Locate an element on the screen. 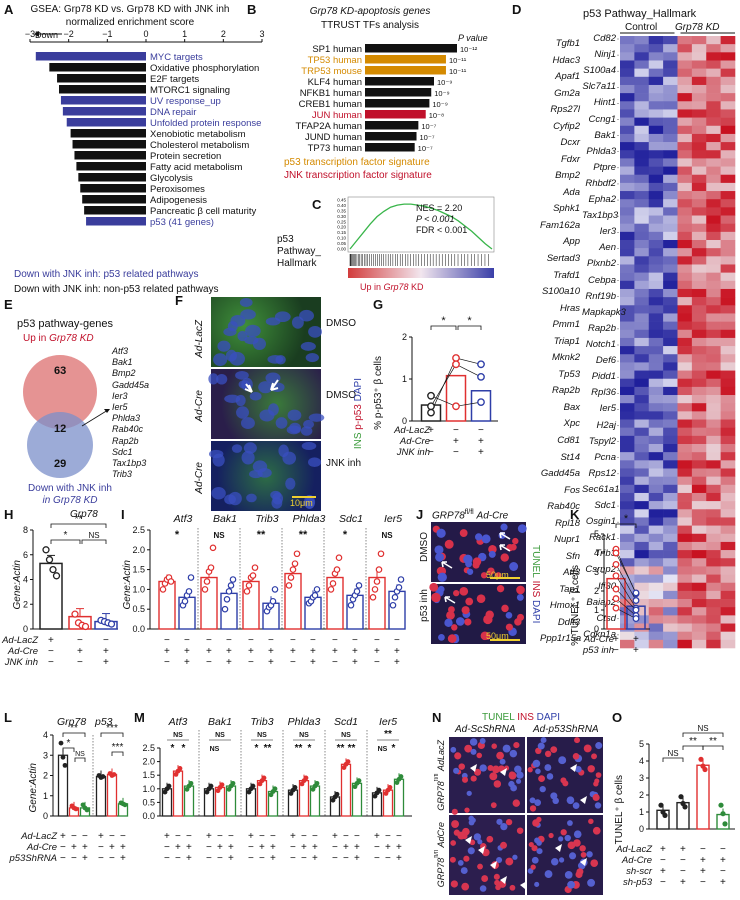  panel-o-mark: + is located at coordinates (663, 849).